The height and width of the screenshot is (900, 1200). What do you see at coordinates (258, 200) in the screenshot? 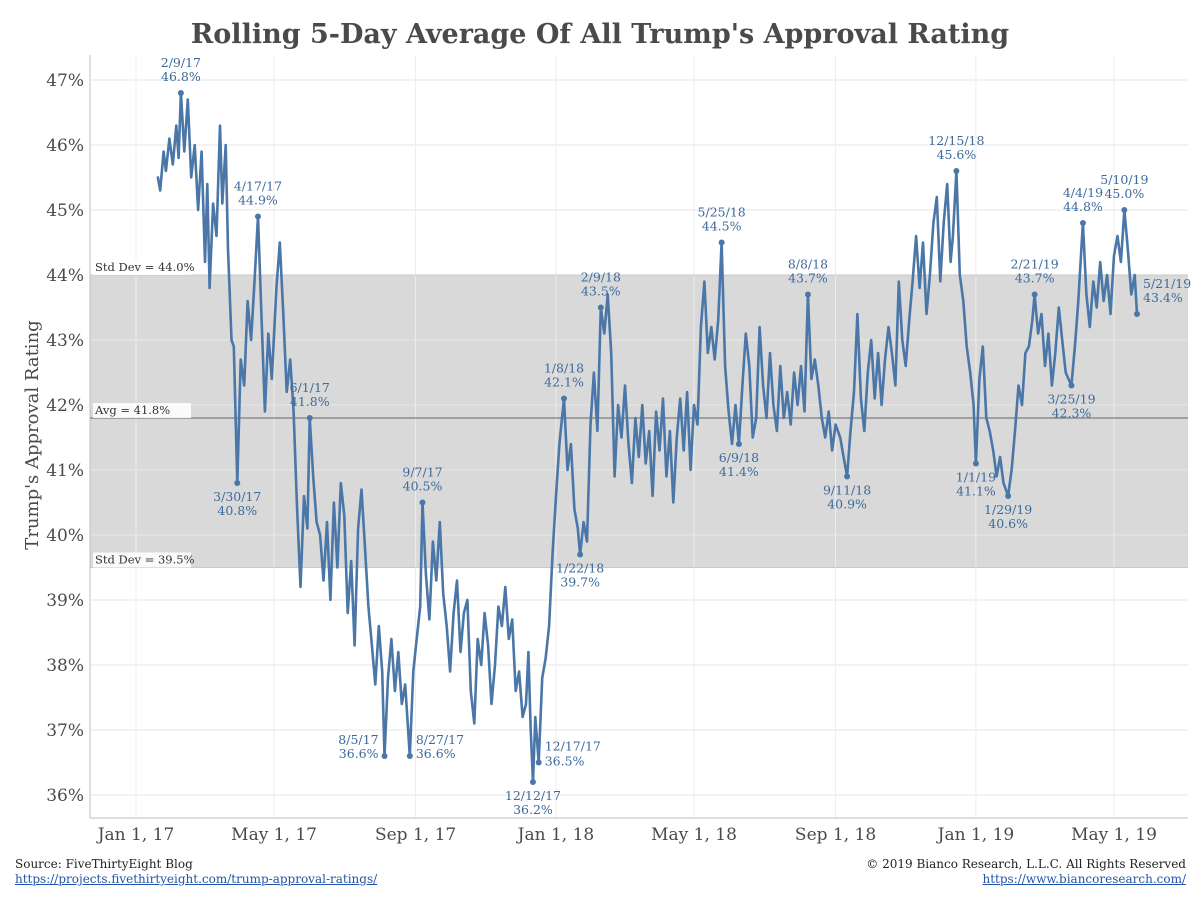
I see `annotation-value: 44.9%` at bounding box center [258, 200].